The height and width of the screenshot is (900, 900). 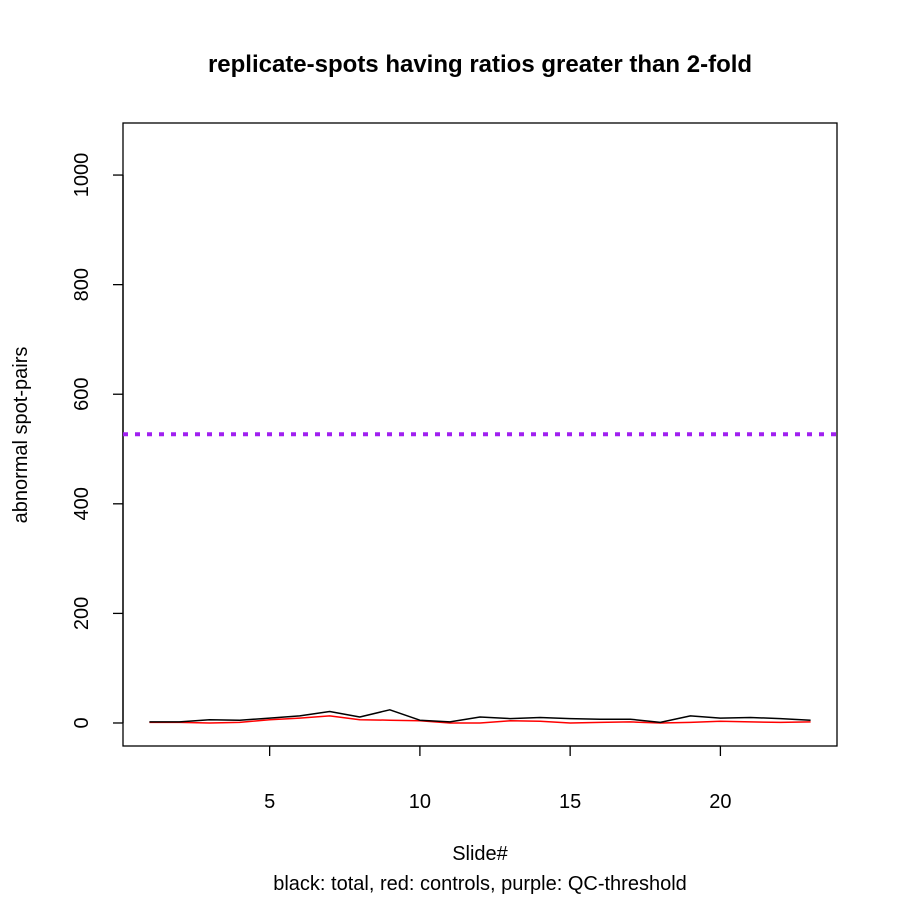 I want to click on x-tick-label: 20, so click(x=720, y=802).